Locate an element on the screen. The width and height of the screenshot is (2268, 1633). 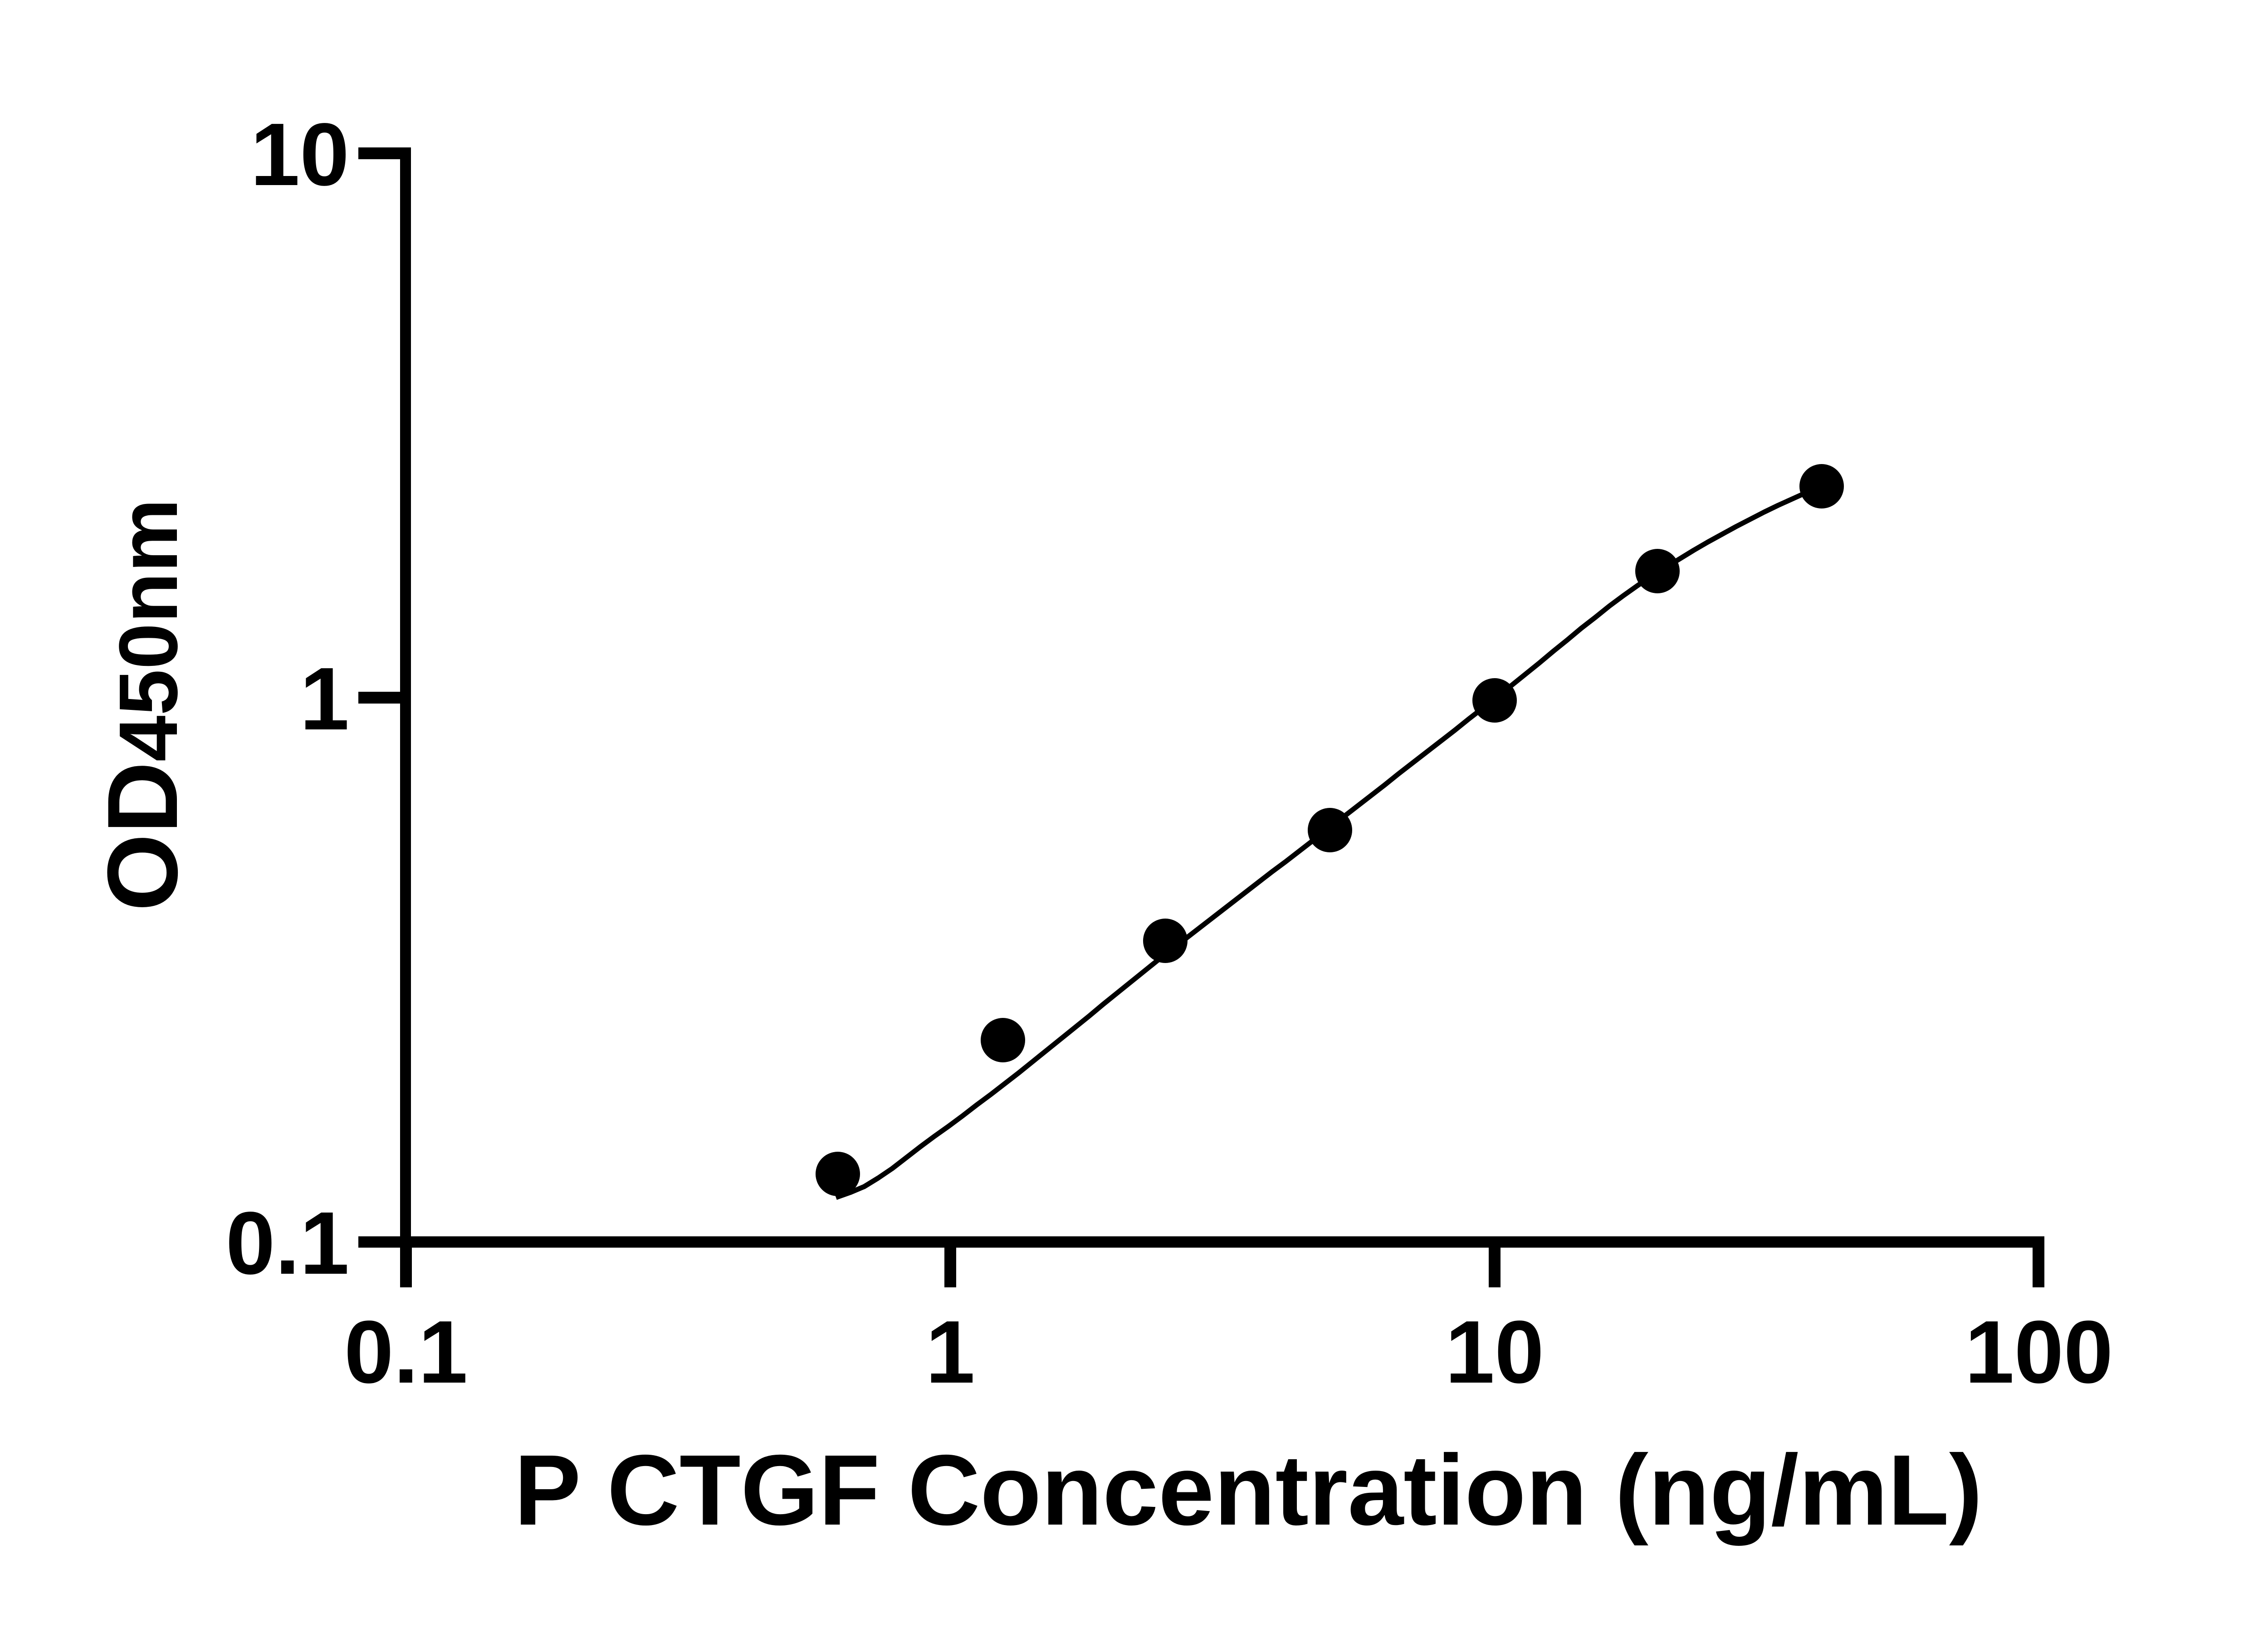
svg-text: 100 is located at coordinates (2039, 1352).